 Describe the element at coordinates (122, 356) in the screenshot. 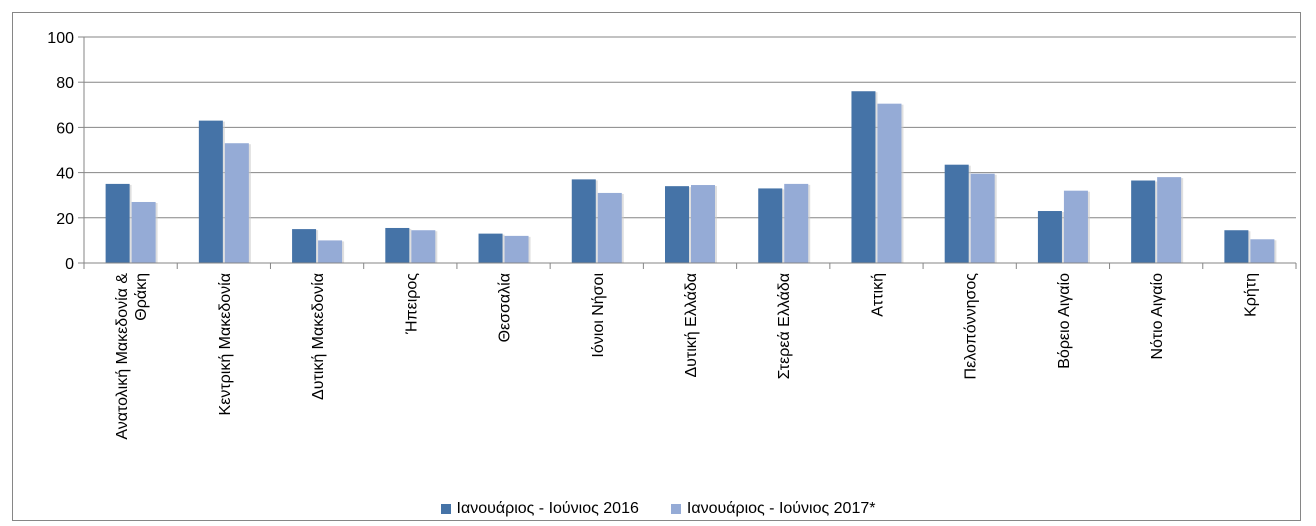

I see `x-category-label: Ανατολική Μακεδονία &` at that location.